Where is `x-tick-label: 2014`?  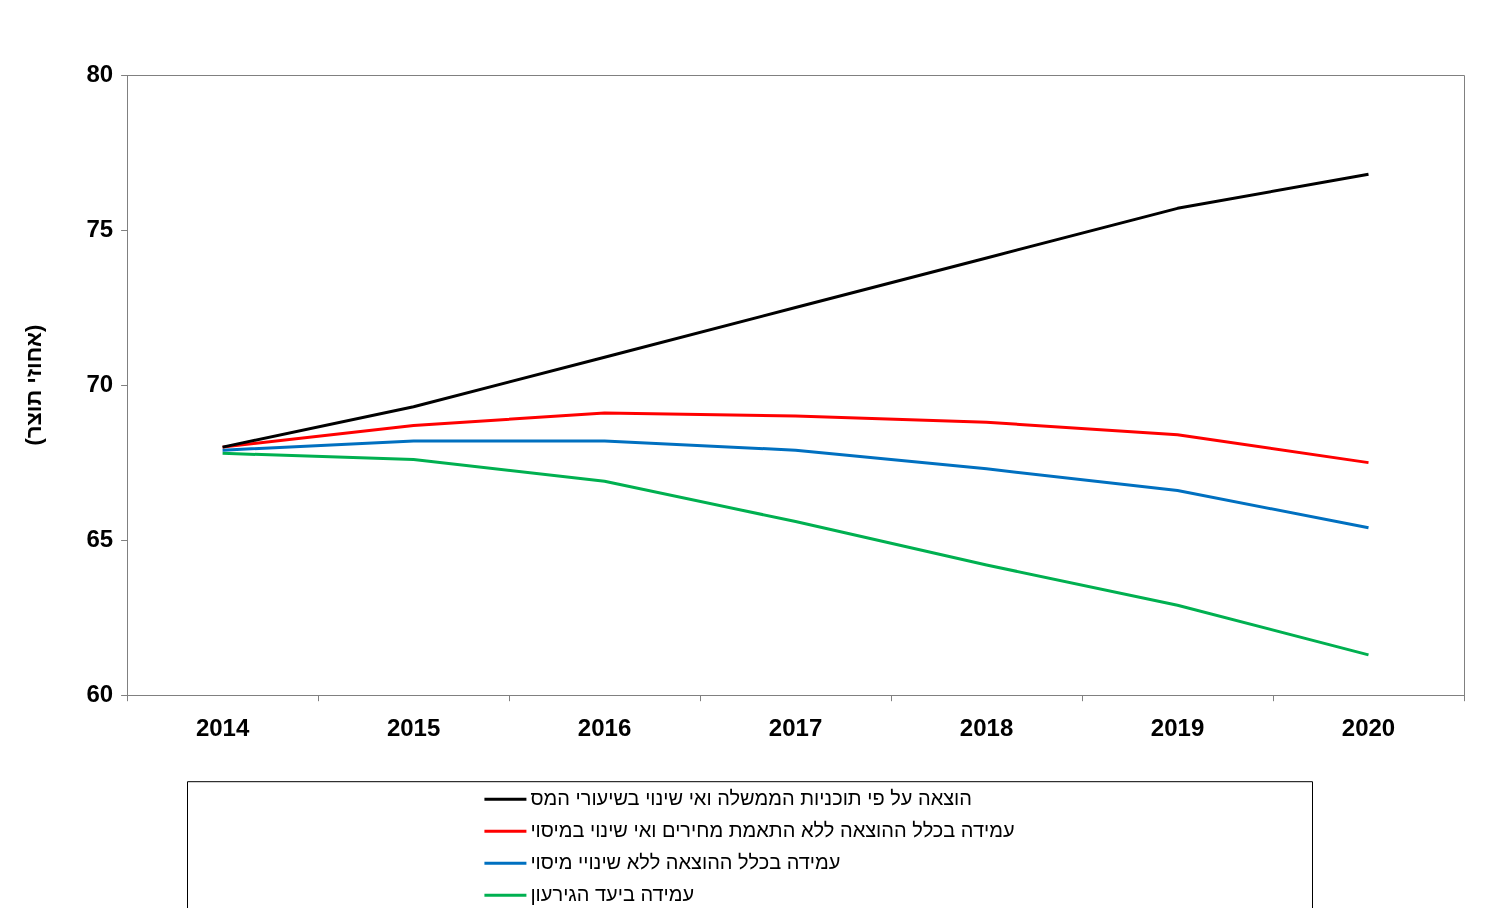 x-tick-label: 2014 is located at coordinates (222, 728).